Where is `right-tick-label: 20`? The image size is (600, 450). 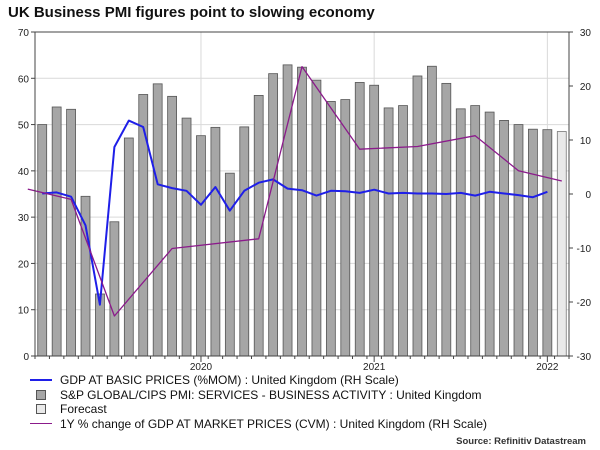 right-tick-label: 20 is located at coordinates (586, 87).